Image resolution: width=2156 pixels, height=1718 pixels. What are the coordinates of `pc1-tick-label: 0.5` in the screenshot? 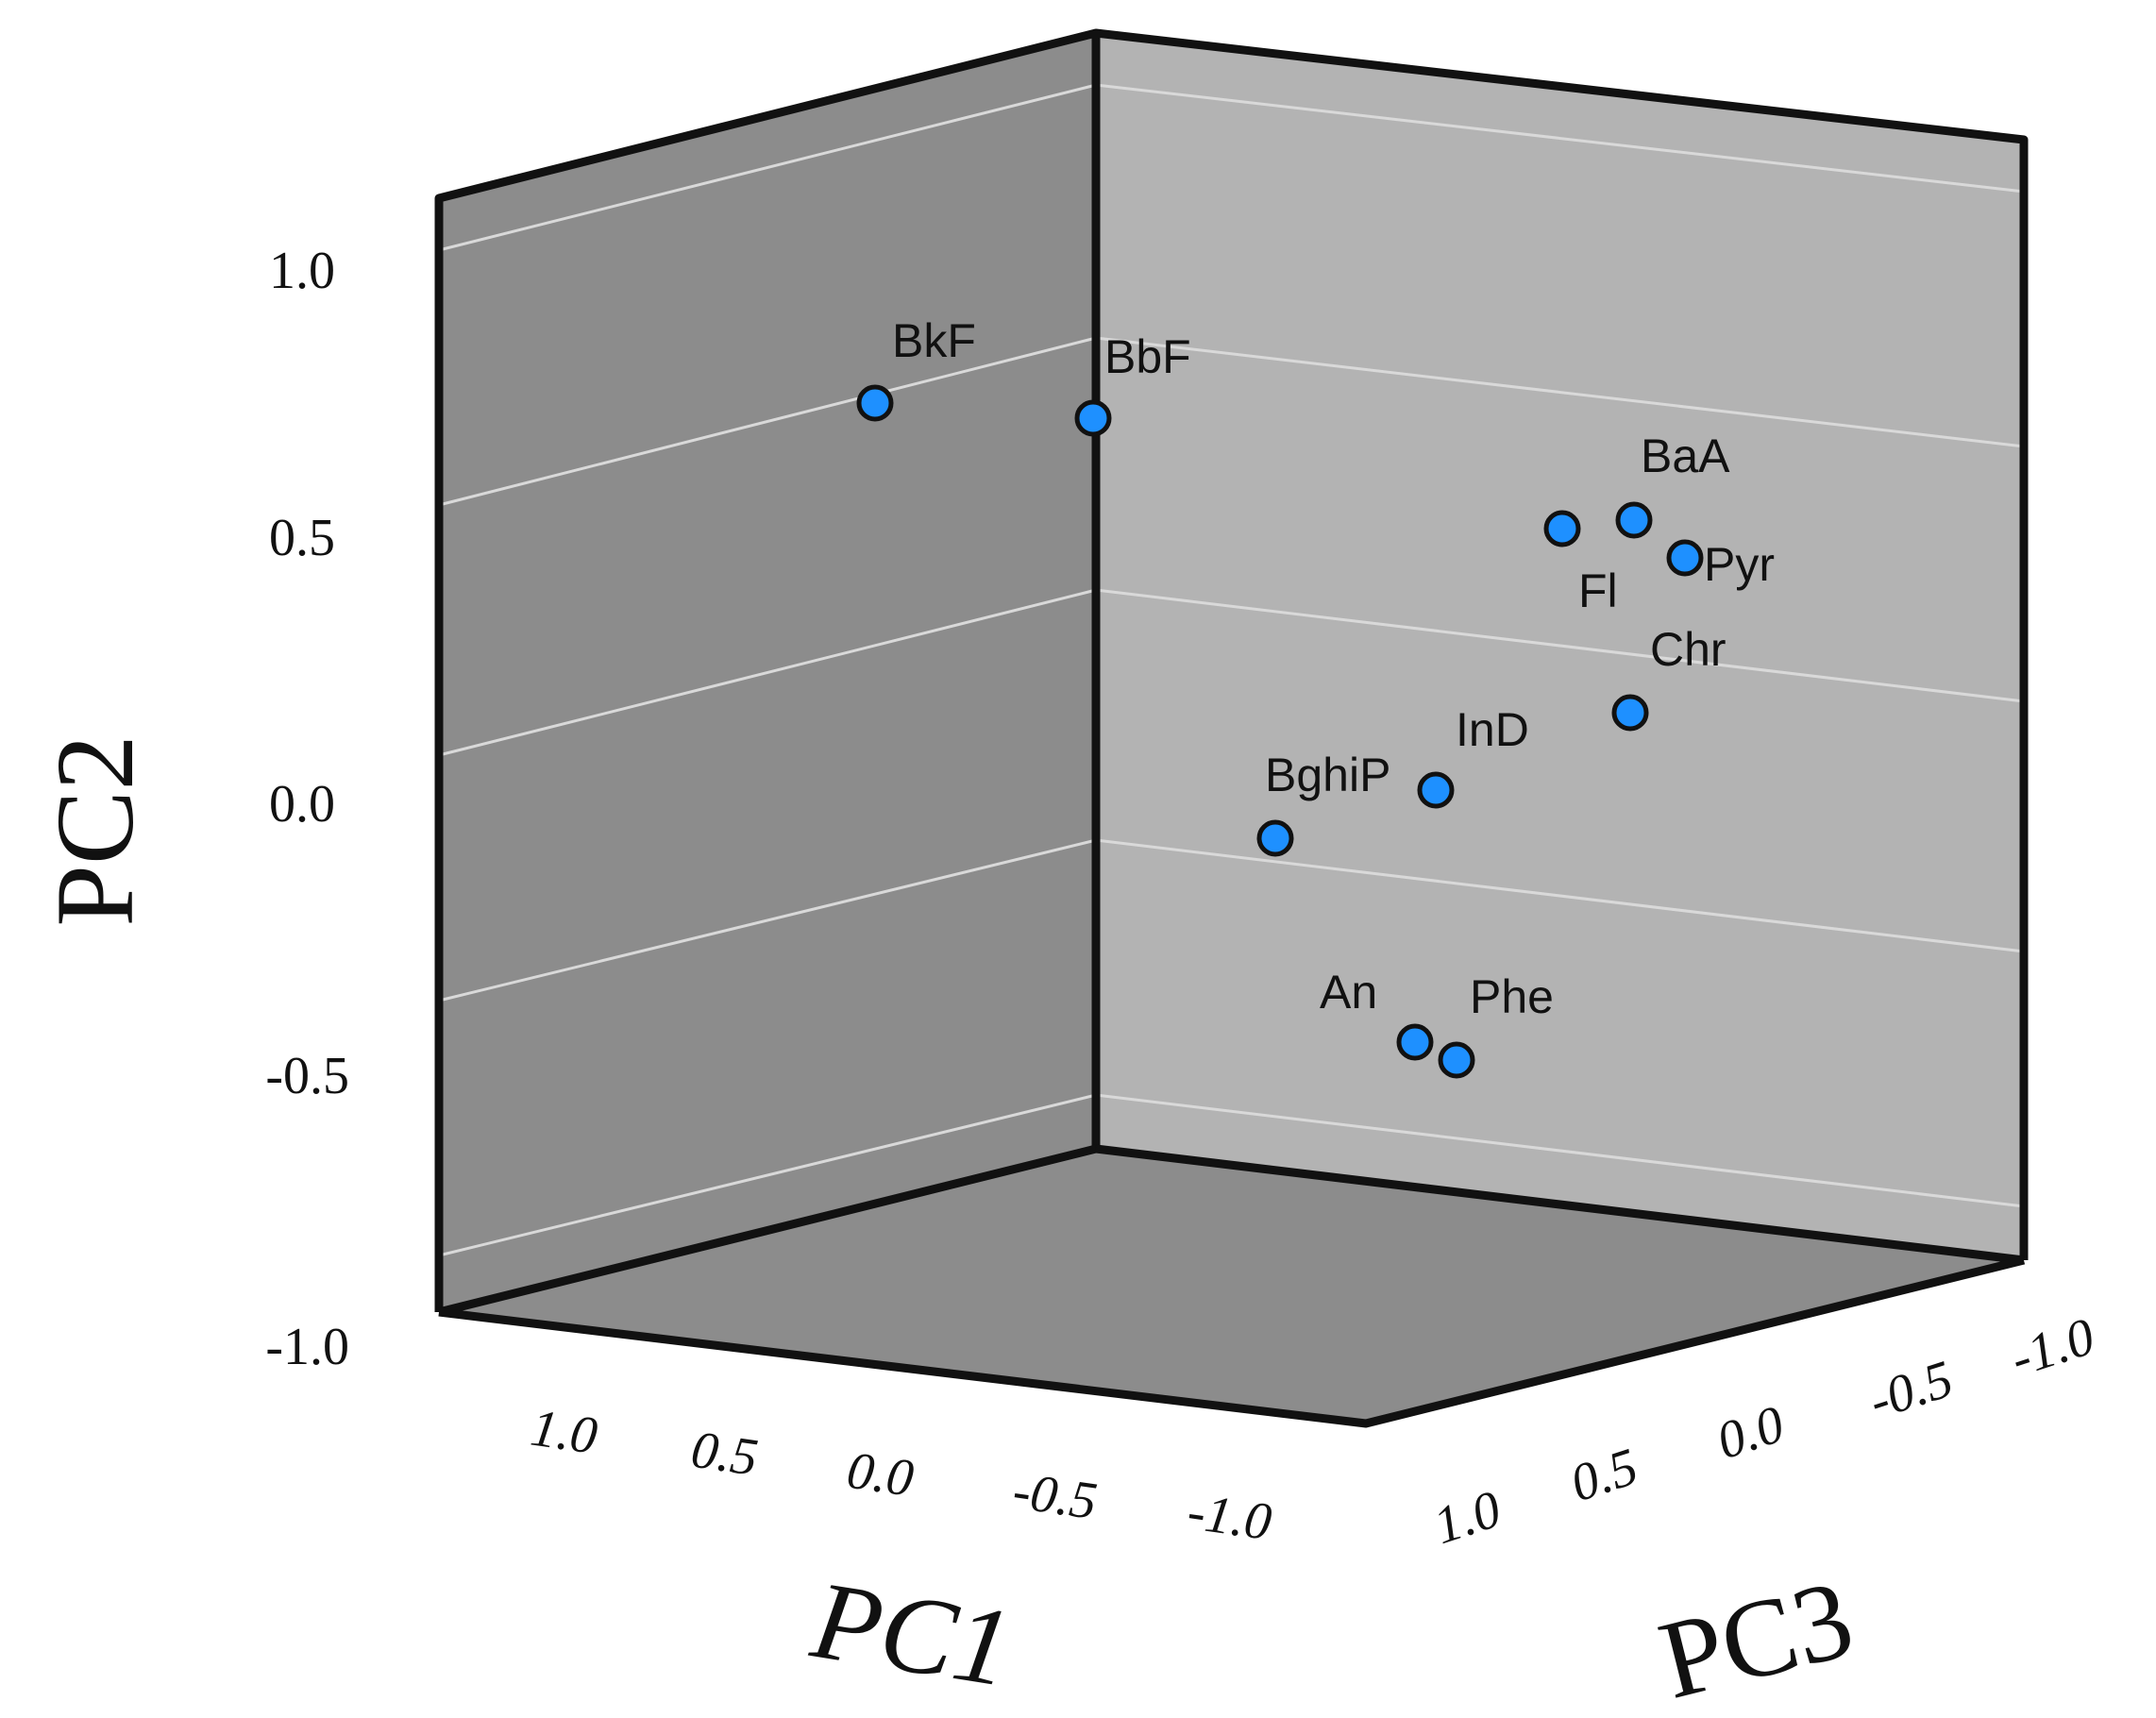 It's located at (725, 1454).